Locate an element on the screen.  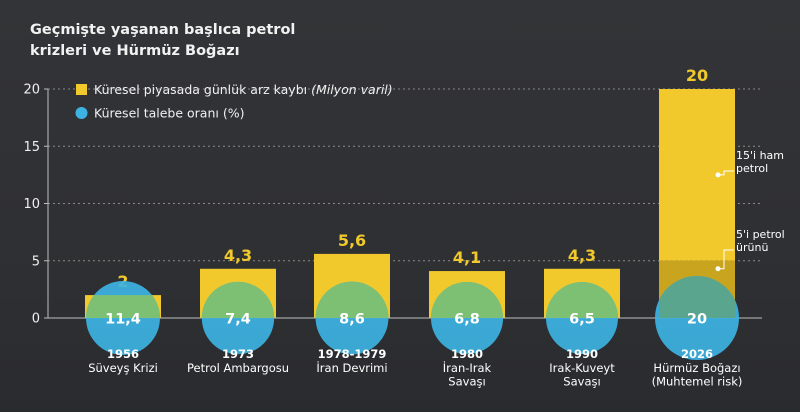
annotation-text: 15'i ham is located at coordinates (760, 155).